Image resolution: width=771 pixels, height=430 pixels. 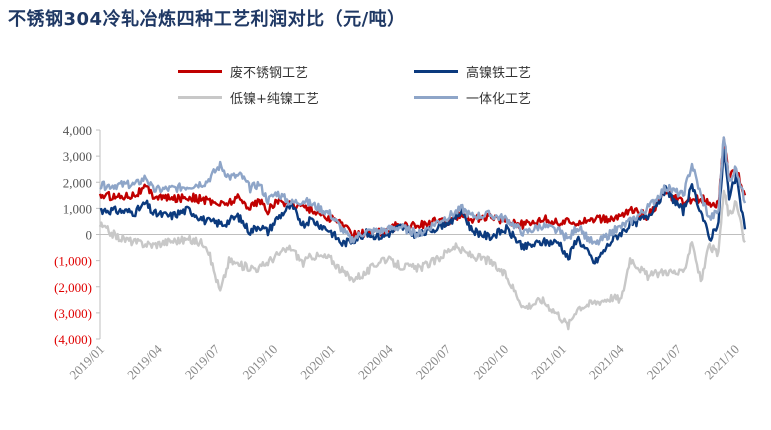 What do you see at coordinates (77, 208) in the screenshot?
I see `y-tick-label-3: 1,000` at bounding box center [77, 208].